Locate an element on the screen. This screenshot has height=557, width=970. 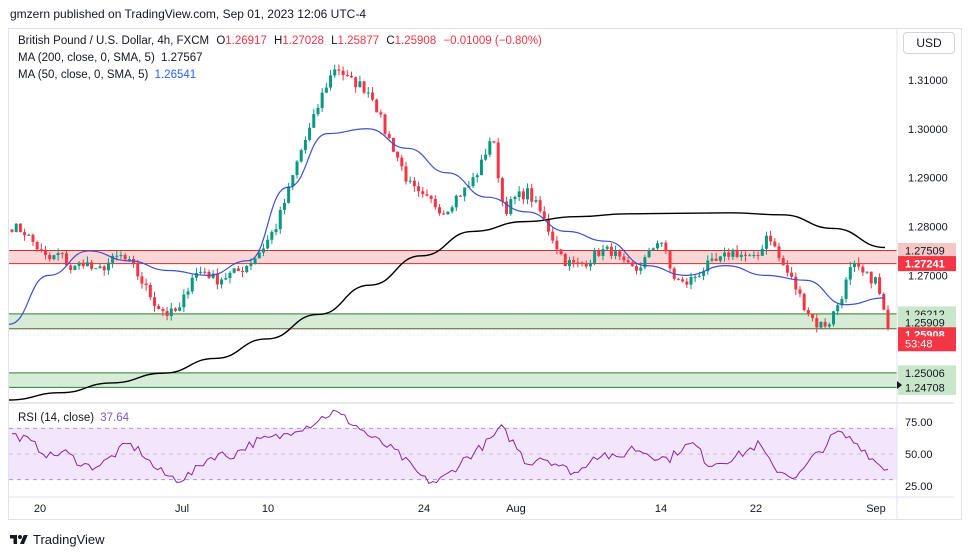
tradingview-logo-icon is located at coordinates (19, 539).